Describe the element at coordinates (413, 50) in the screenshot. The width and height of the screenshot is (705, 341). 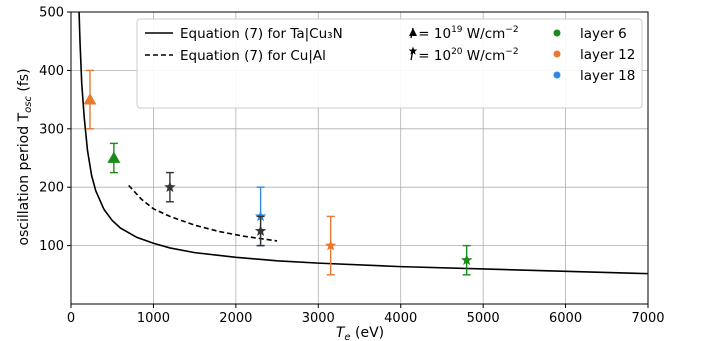
I see `legend-star-marker` at that location.